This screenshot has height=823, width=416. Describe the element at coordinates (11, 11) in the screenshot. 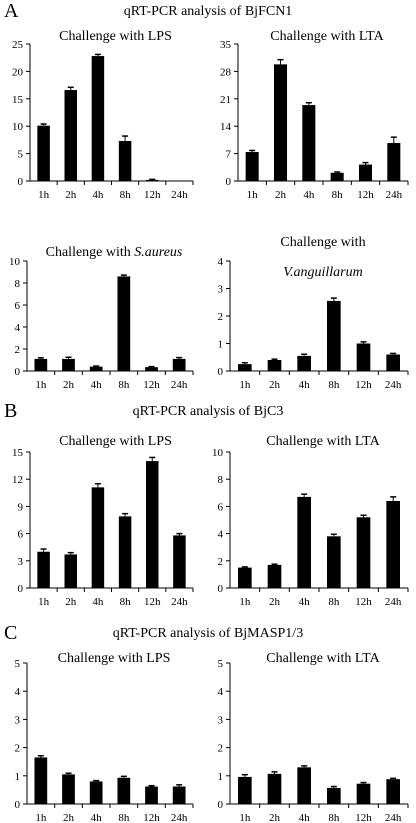

I see `panel-letter-a: A` at that location.